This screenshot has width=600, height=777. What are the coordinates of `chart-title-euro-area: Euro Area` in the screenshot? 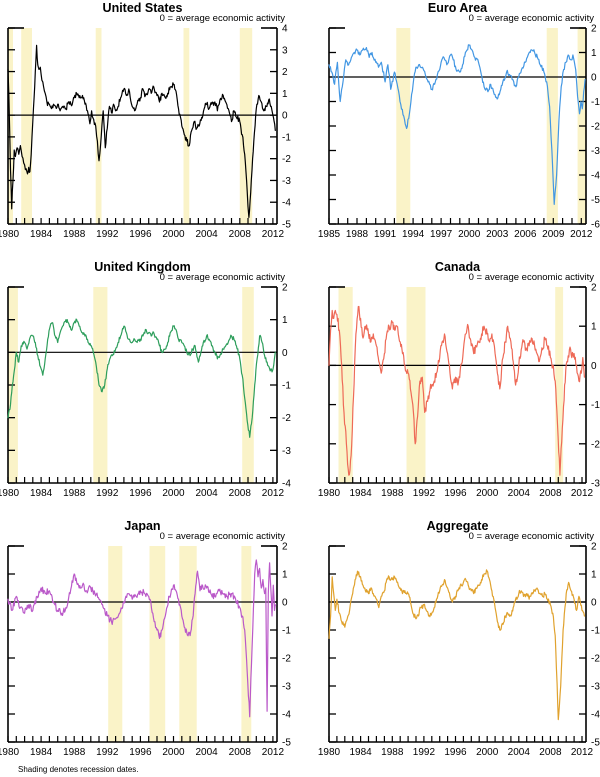 It's located at (457, 8).